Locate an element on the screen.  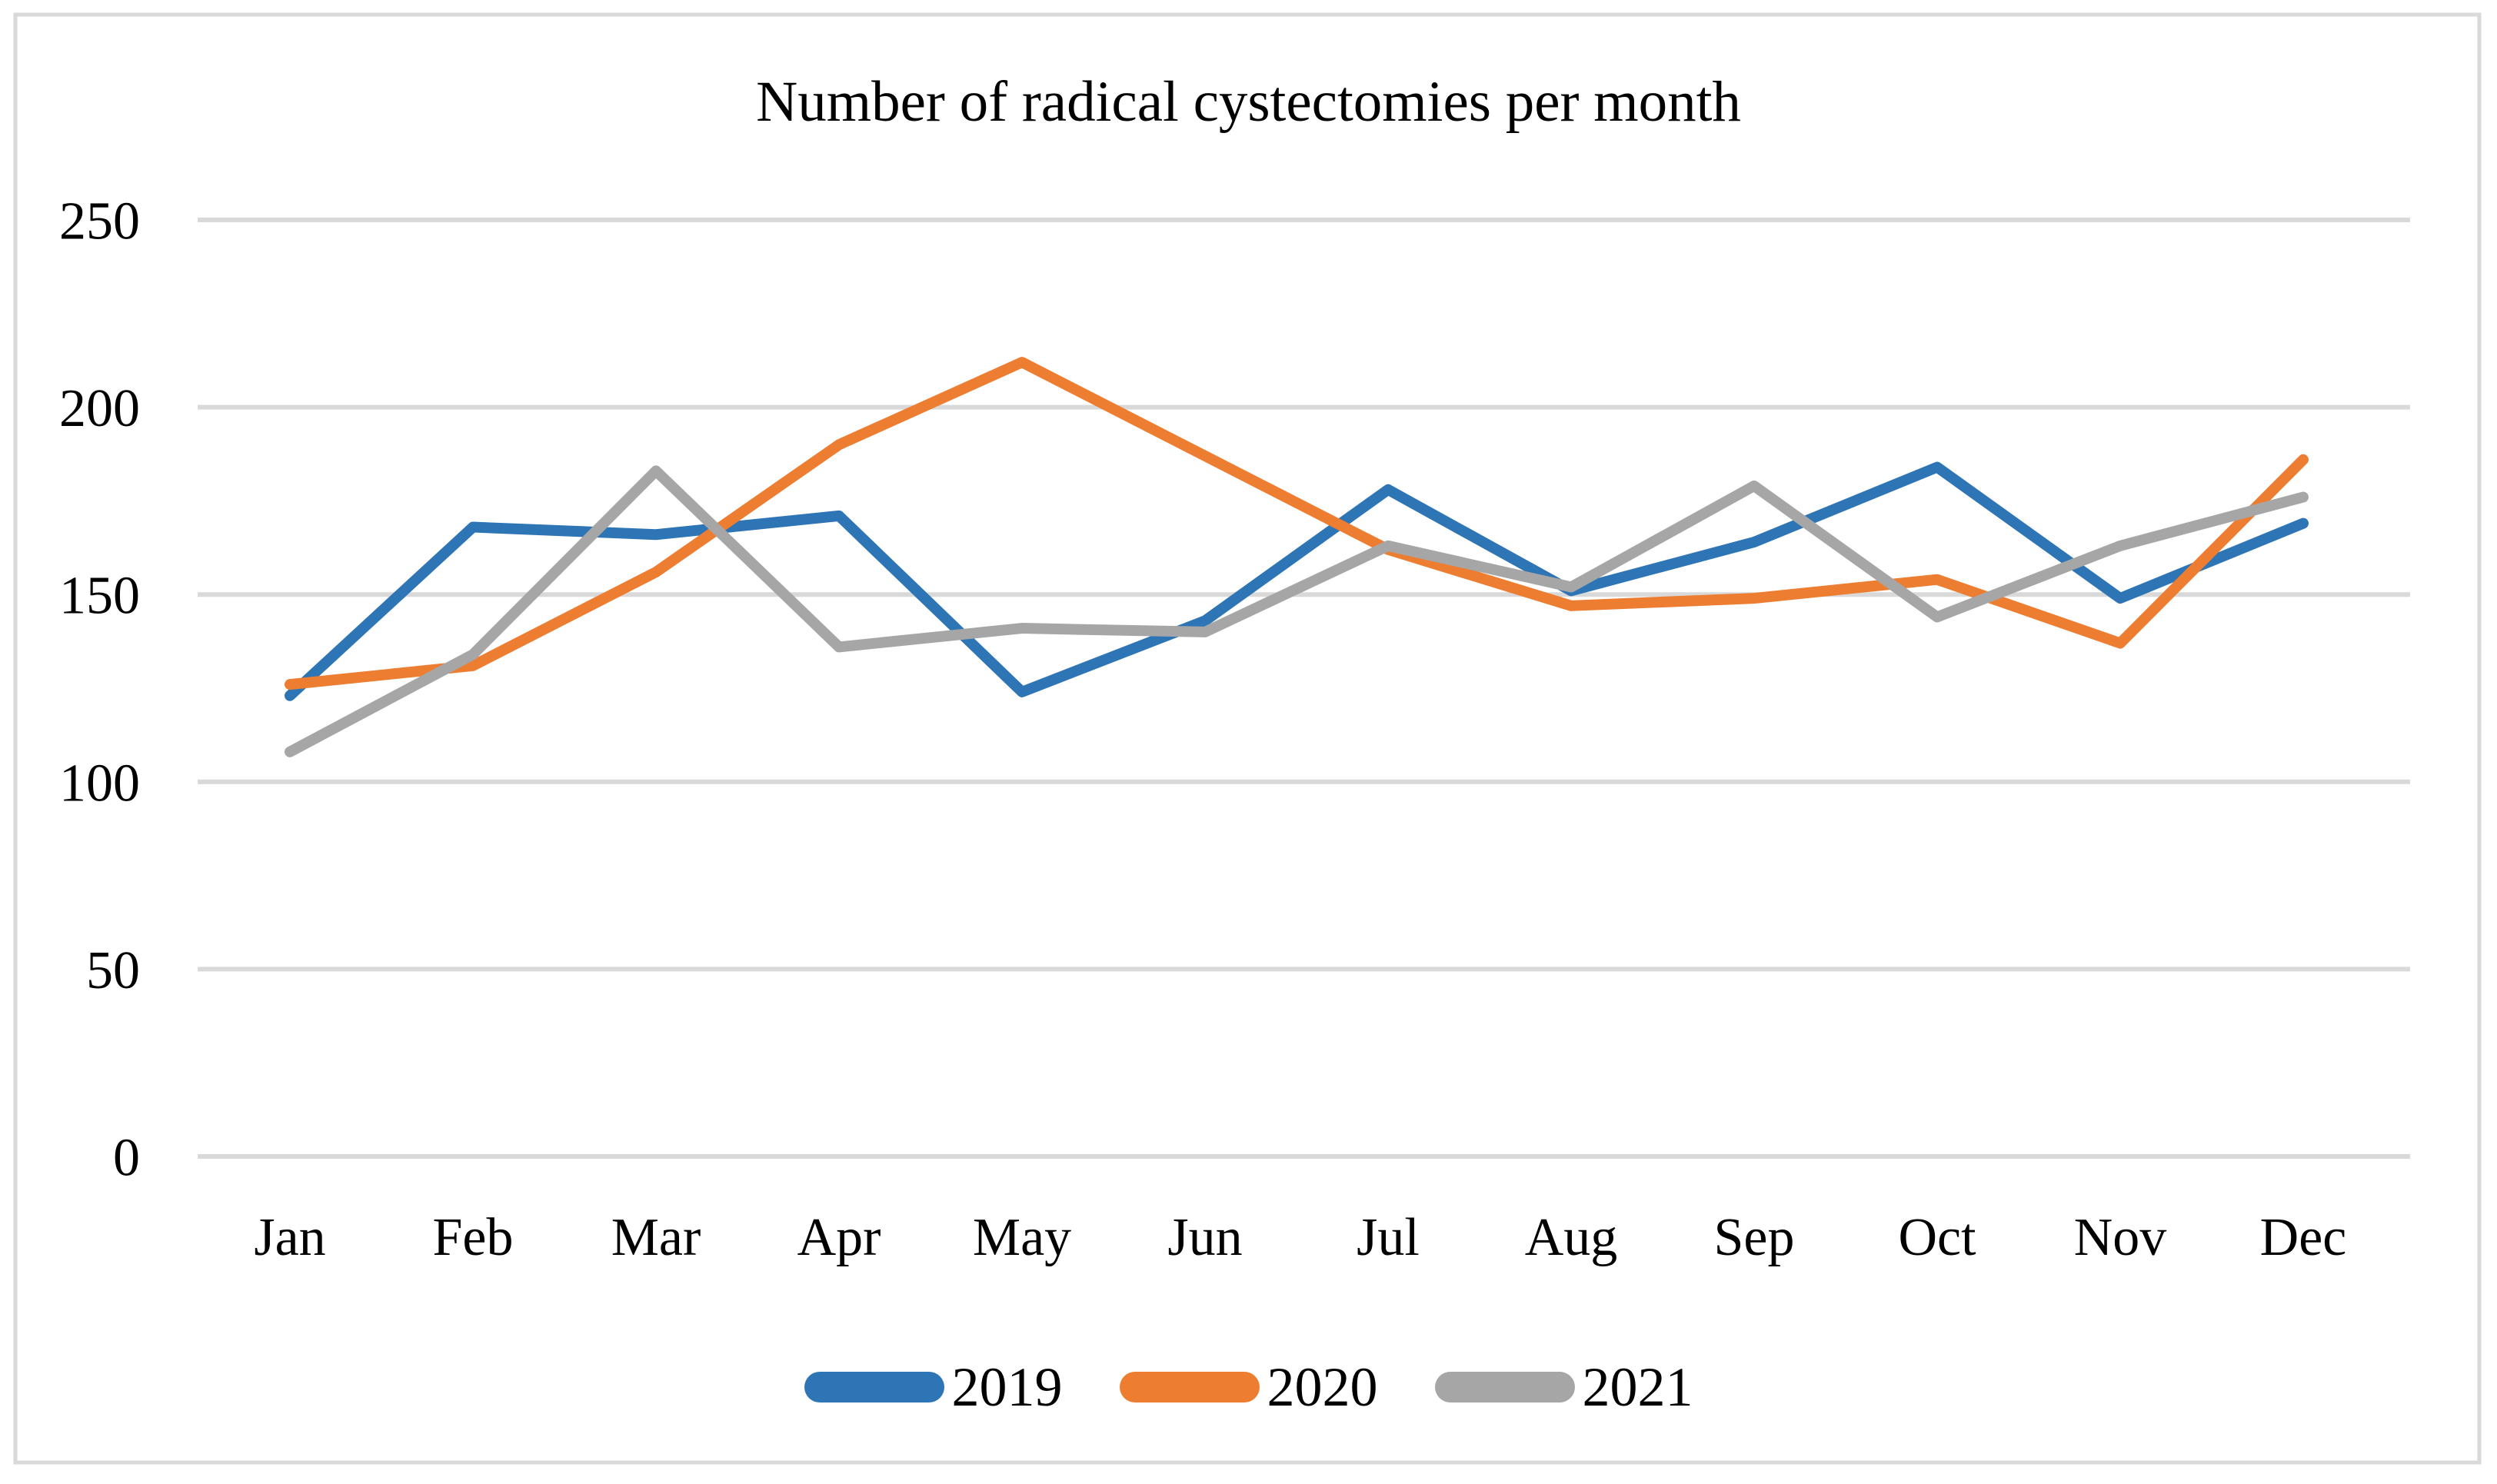
legend-item-2020: 2020 is located at coordinates (1248, 1387).